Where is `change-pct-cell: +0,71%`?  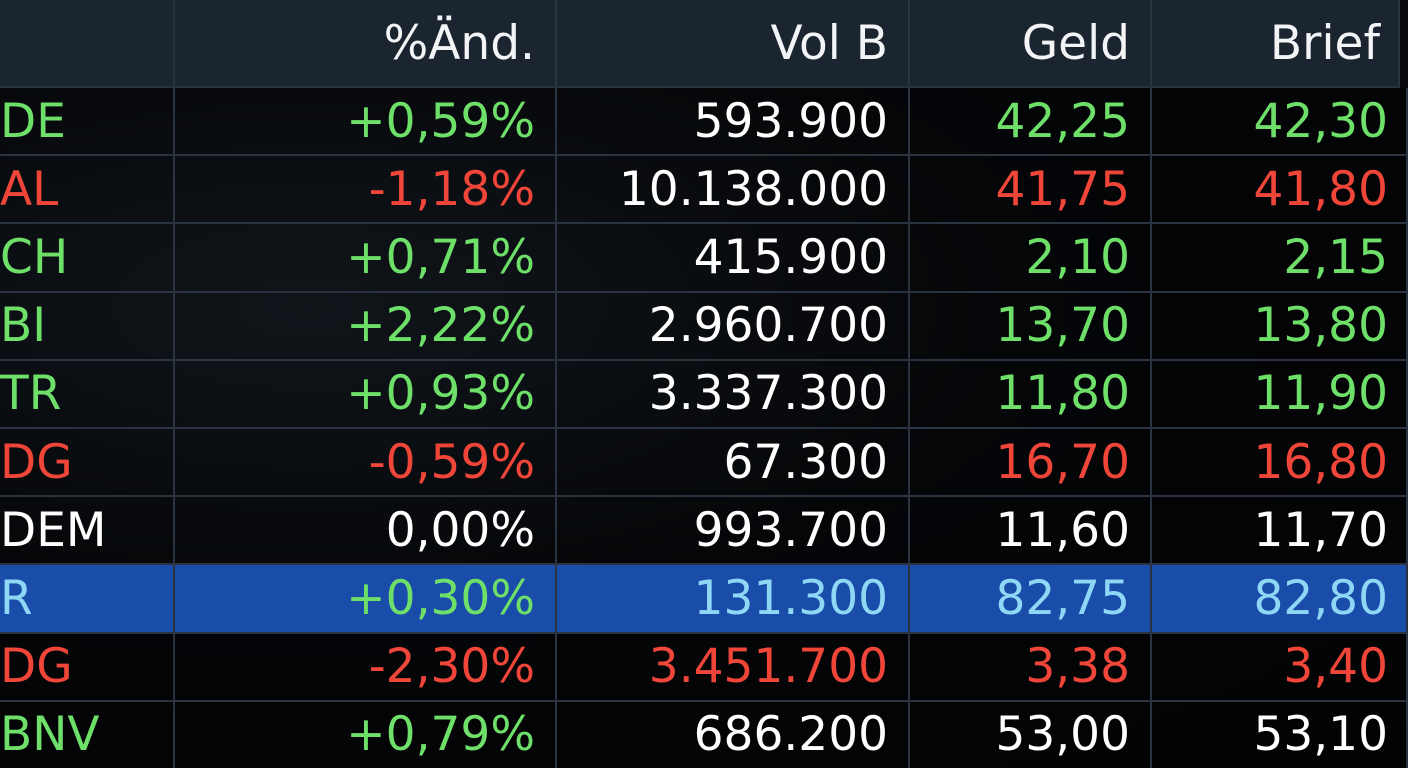 change-pct-cell: +0,71% is located at coordinates (366, 258).